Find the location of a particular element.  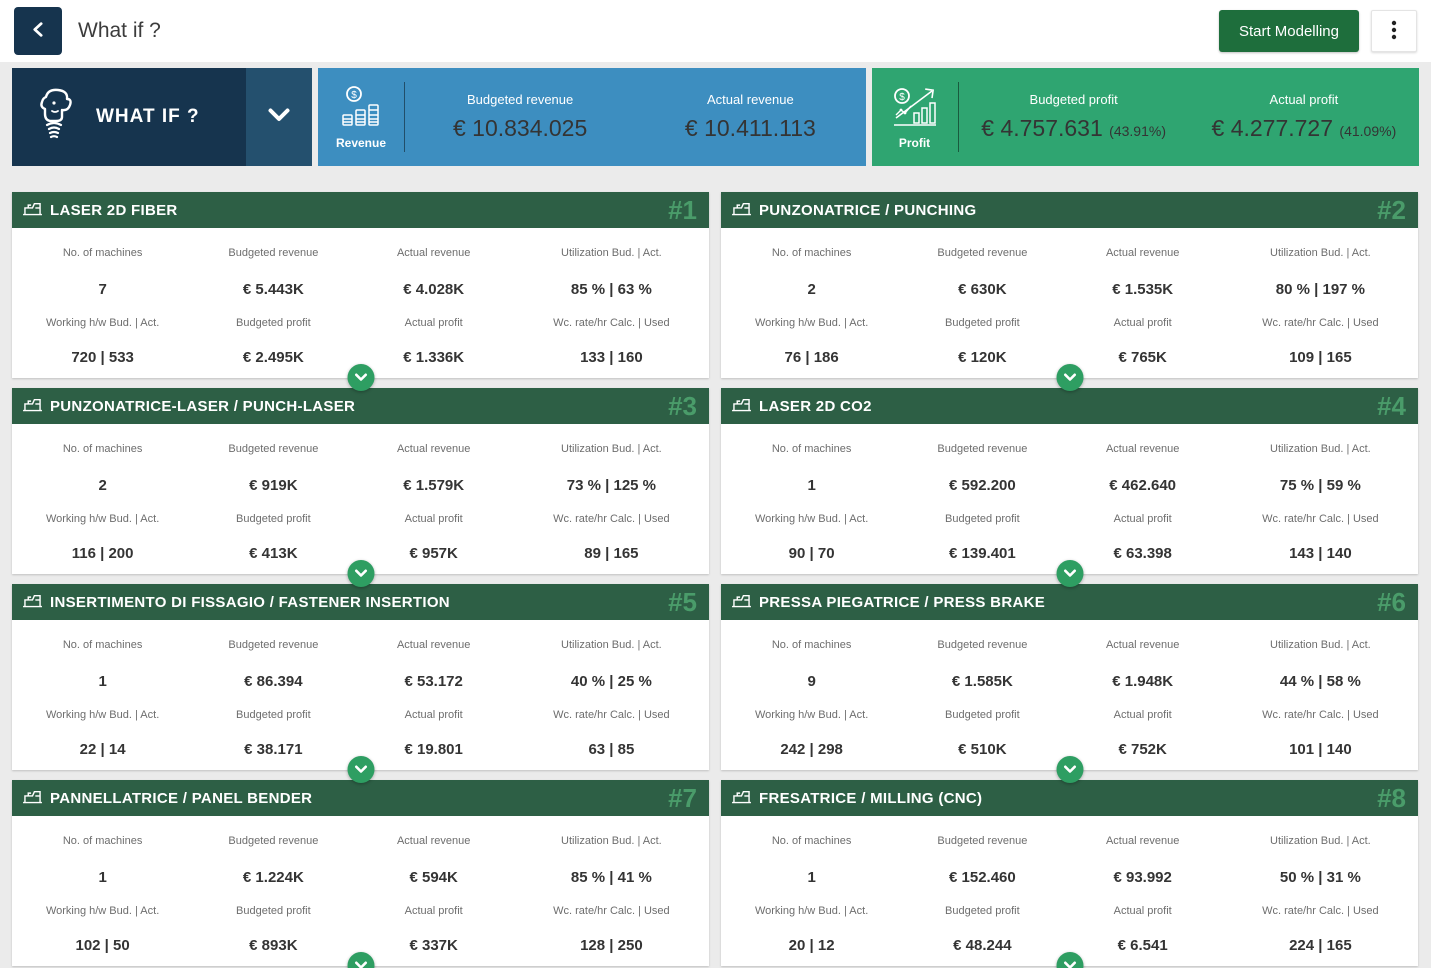

machine-card-title: PUNZONATRICE-LASER / PUNCH-LASER is located at coordinates (203, 406).